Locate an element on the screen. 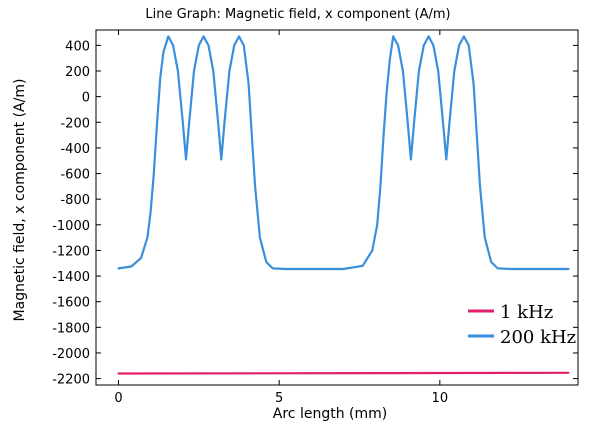  y-tick-label: -1200 is located at coordinates (71, 251).